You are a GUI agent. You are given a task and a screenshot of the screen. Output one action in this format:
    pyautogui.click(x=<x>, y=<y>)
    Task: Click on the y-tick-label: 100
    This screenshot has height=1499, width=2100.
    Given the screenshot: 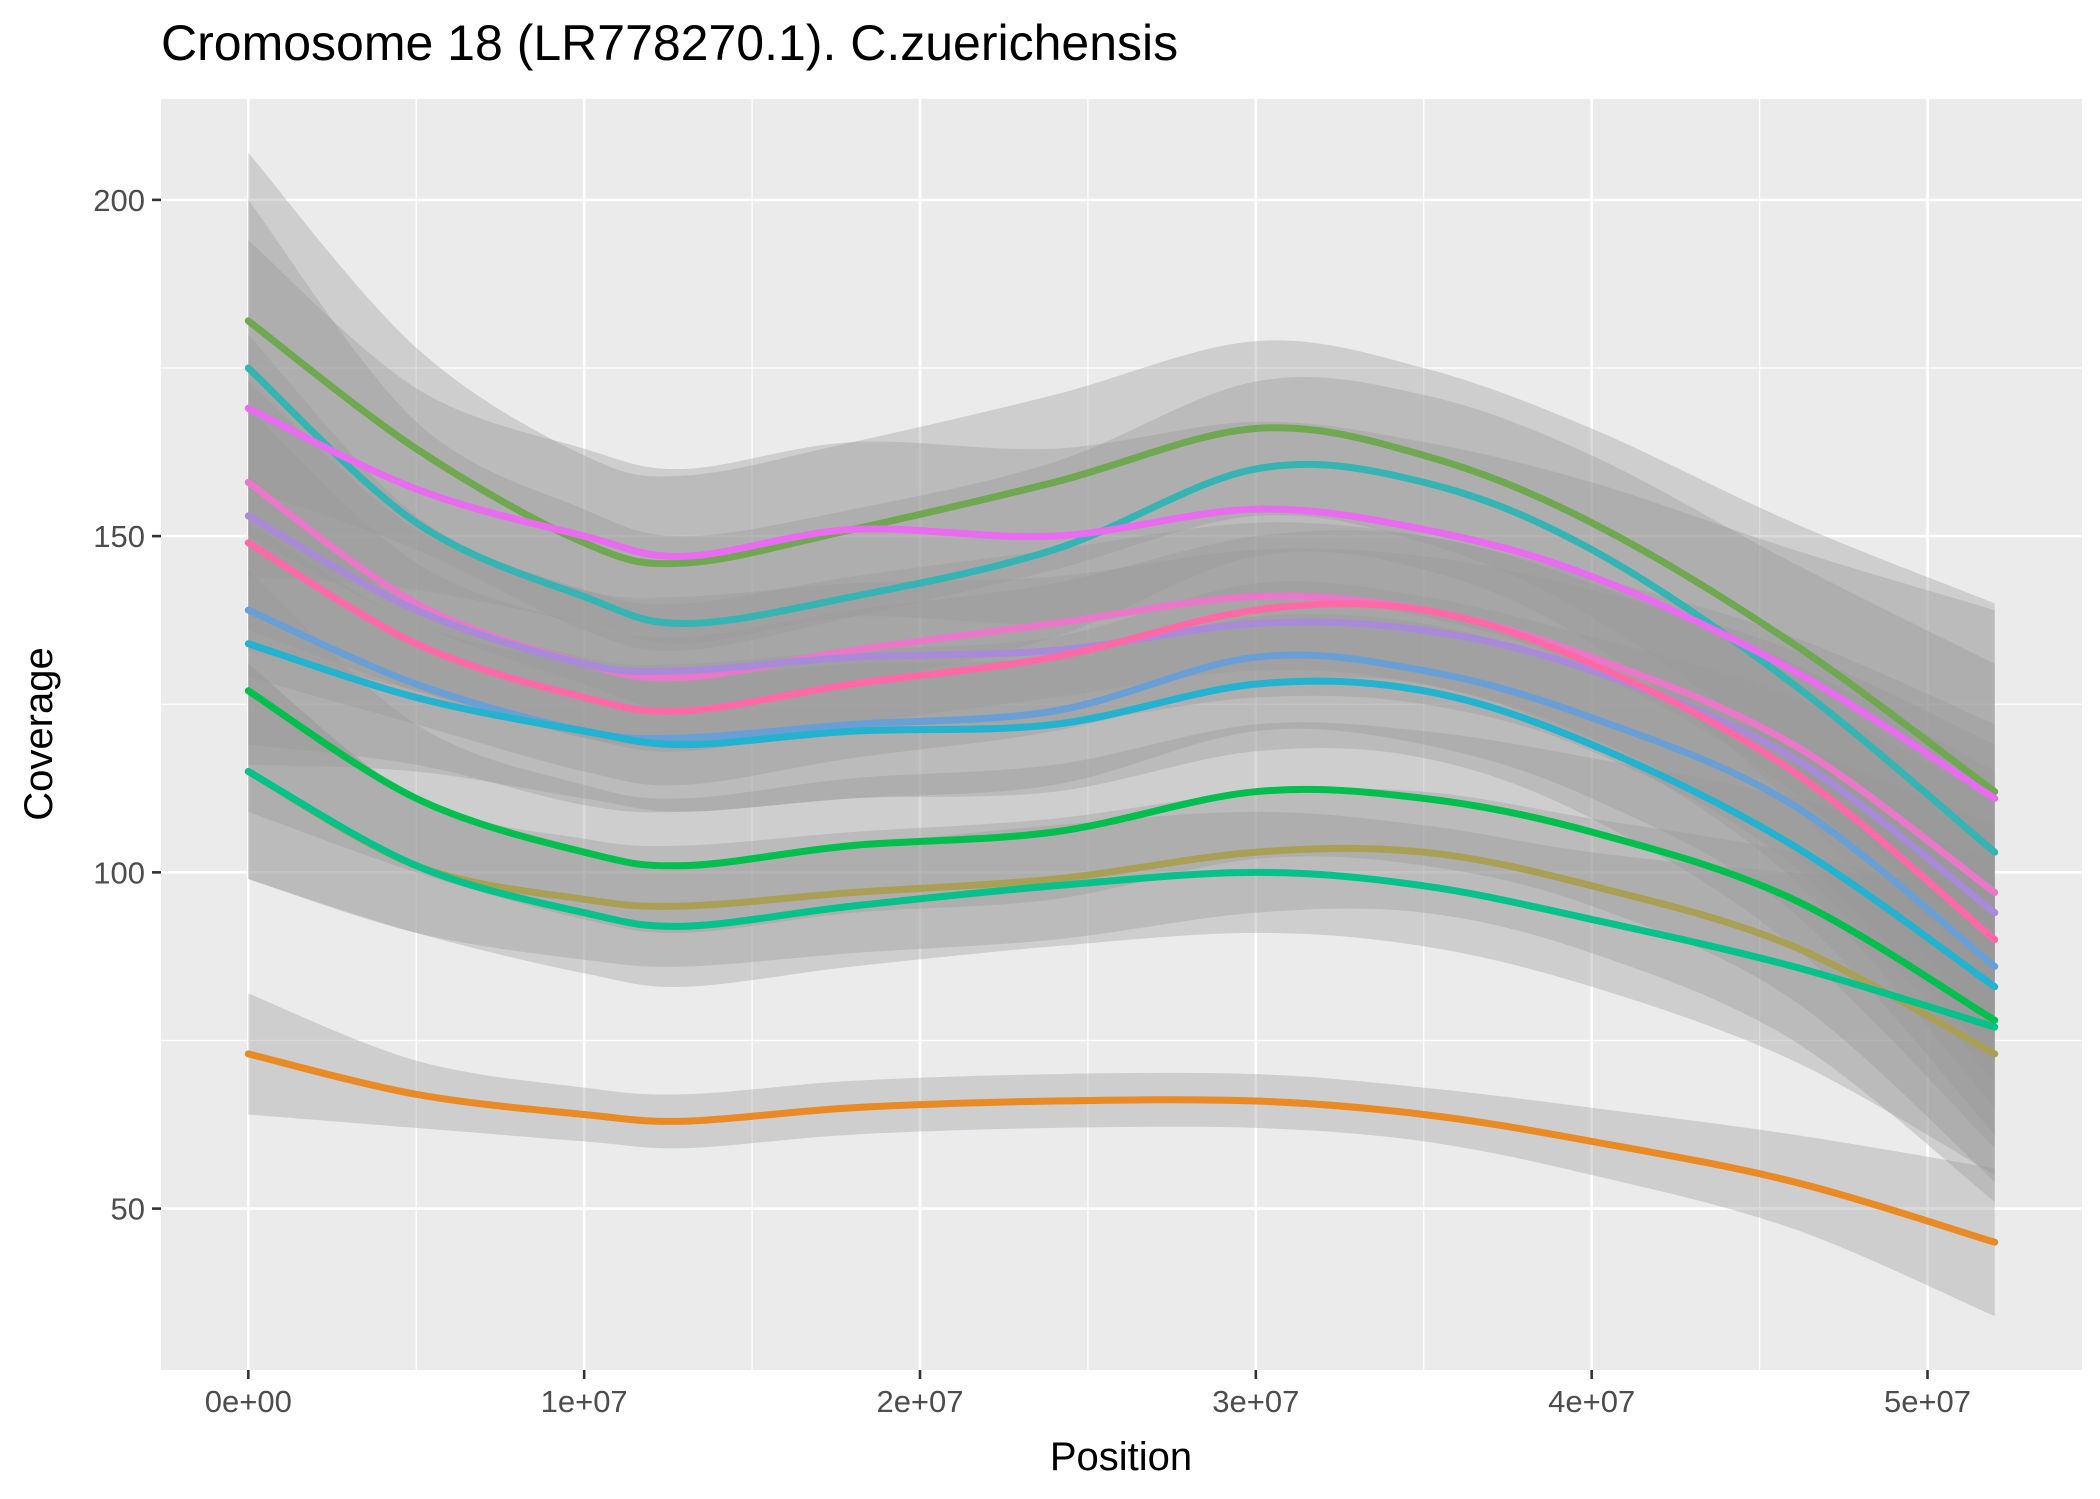 What is the action you would take?
    pyautogui.click(x=119, y=872)
    